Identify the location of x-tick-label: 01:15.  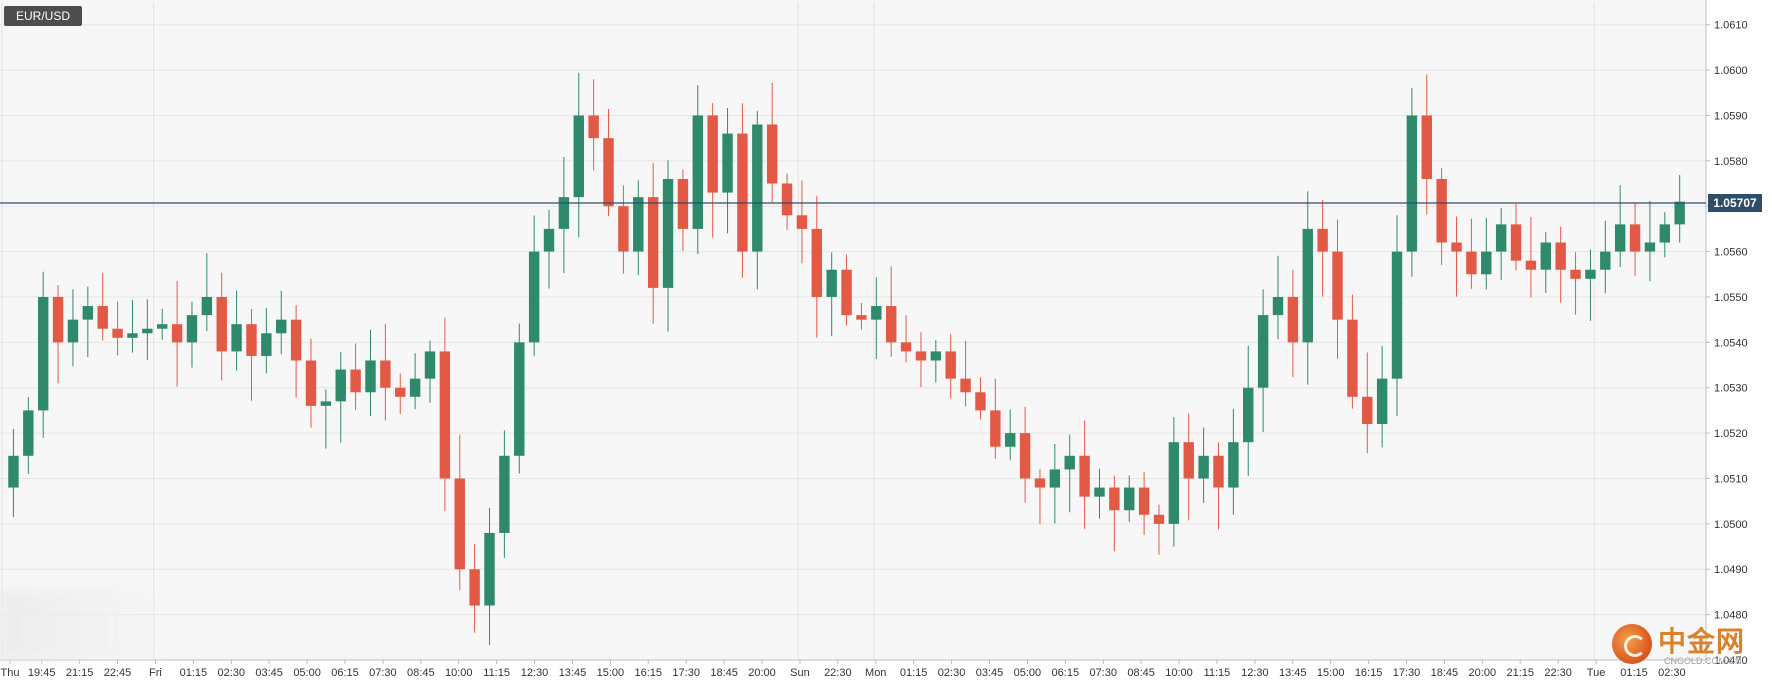
(194, 673).